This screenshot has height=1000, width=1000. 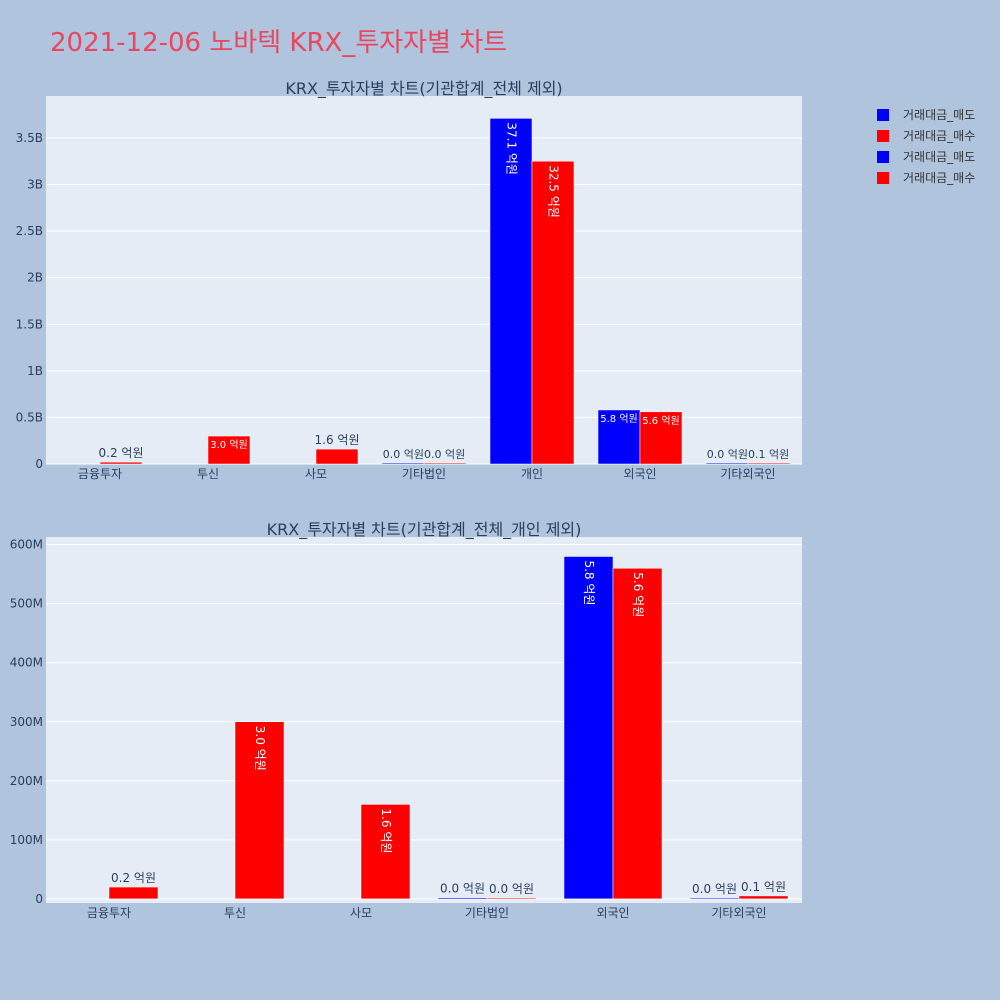 I want to click on data-label: 0.0 억원0.0 억원, so click(x=424, y=454).